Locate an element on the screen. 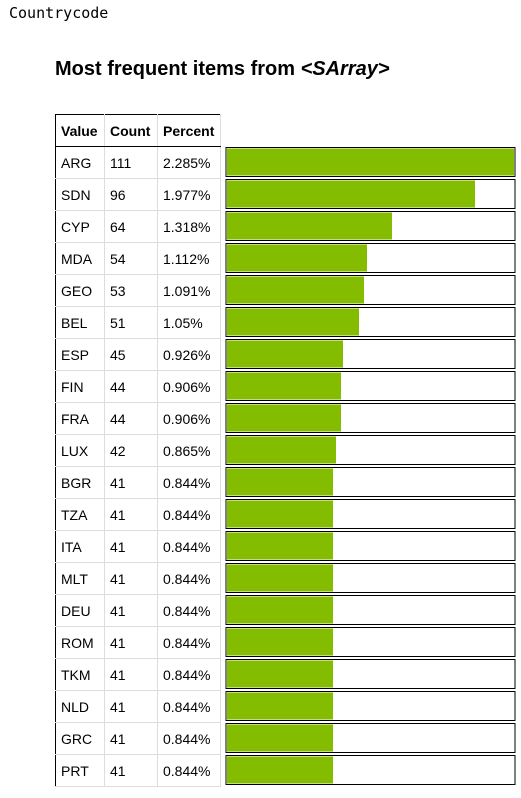 The height and width of the screenshot is (798, 521). table-row: CYP 64 1.318% is located at coordinates (138, 226).